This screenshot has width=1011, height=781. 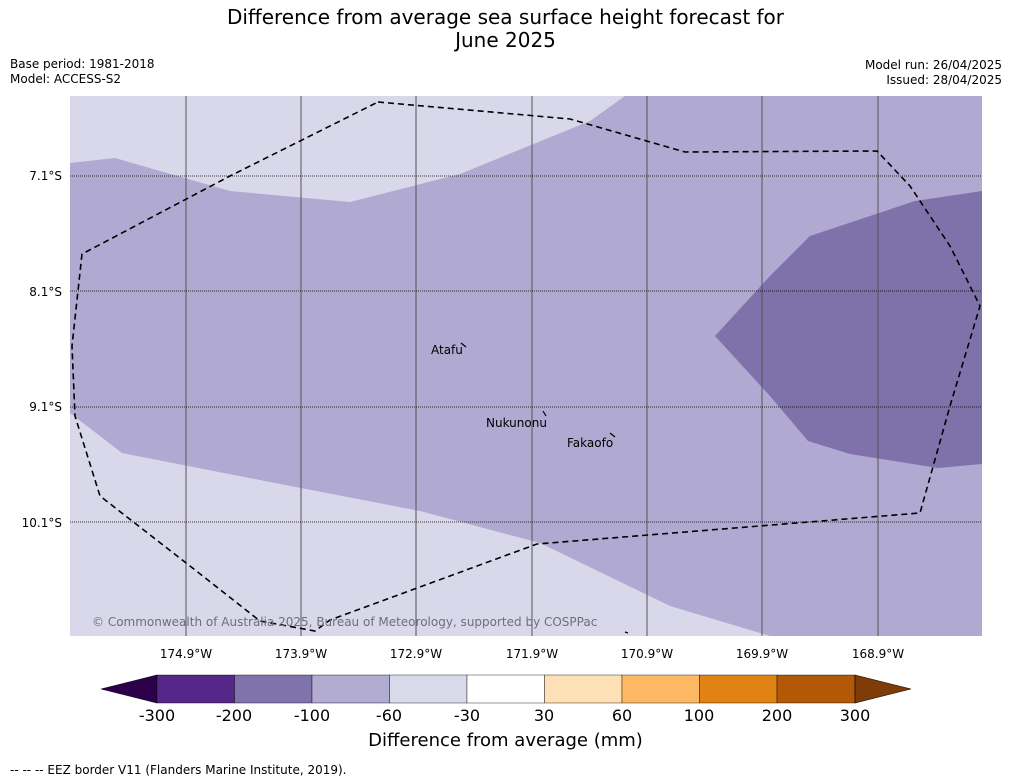 I want to click on title-line-2: June 2025, so click(x=505, y=40).